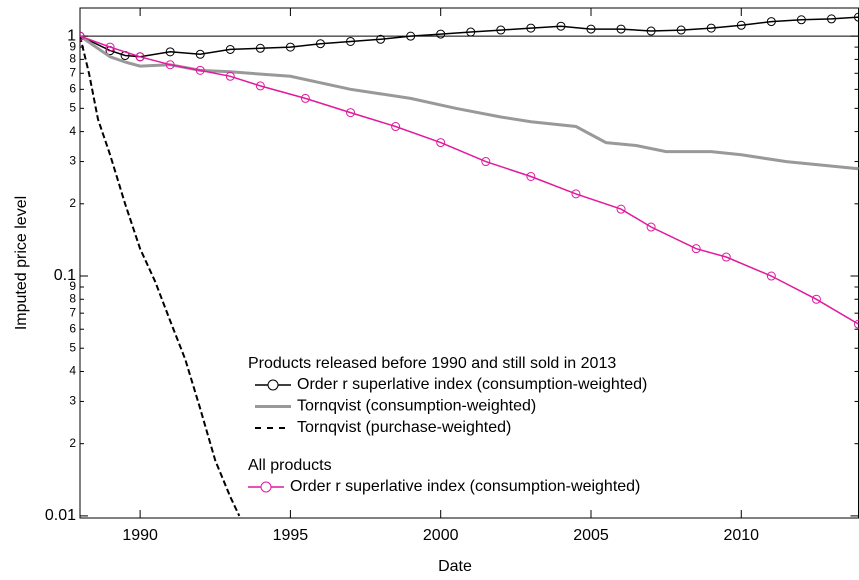 The width and height of the screenshot is (859, 580). Describe the element at coordinates (441, 535) in the screenshot. I see `x-tick-label: 2000` at that location.